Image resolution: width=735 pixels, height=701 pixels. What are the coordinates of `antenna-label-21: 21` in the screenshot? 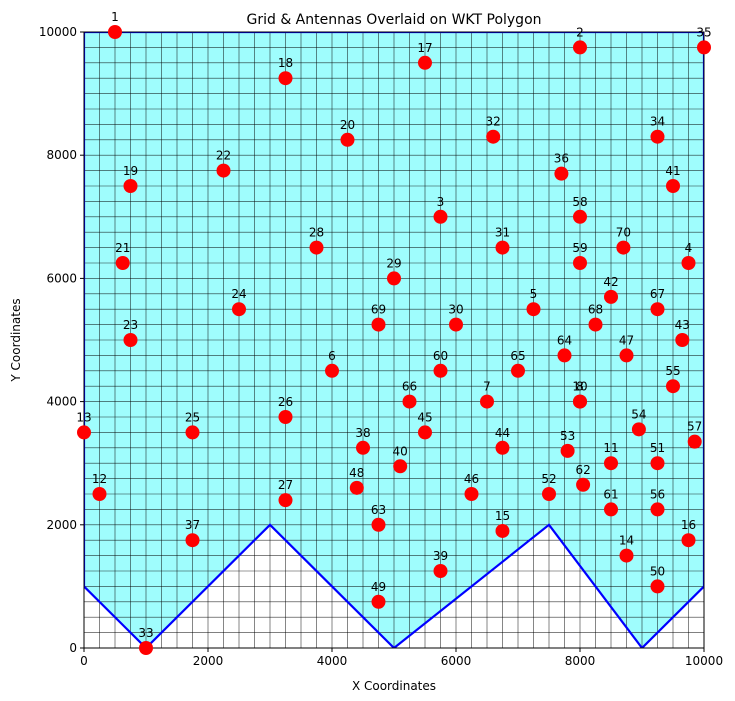 It's located at (122, 248).